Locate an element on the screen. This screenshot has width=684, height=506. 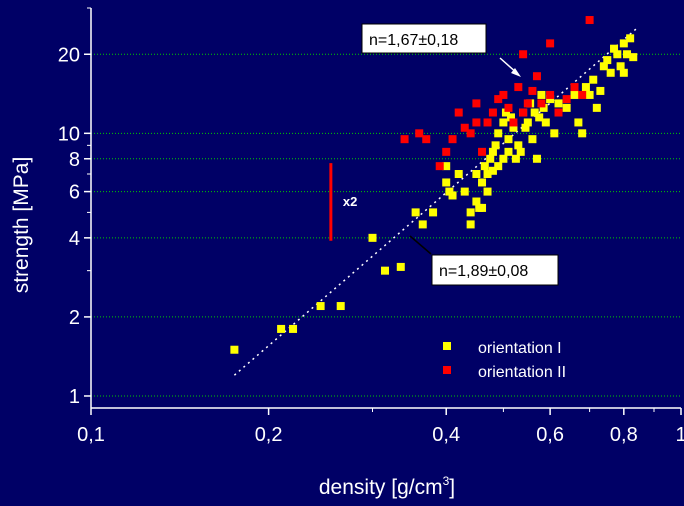
legend-label-orientation-i: orientation I is located at coordinates (520, 348).